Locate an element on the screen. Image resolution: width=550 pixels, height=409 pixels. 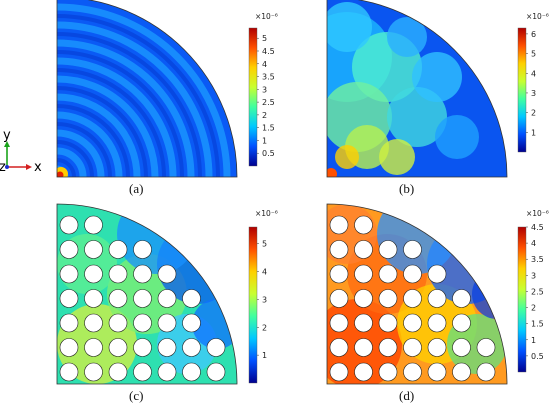
panel-b-scale-multiplier: ×10⁻⁶ is located at coordinates (537, 16).